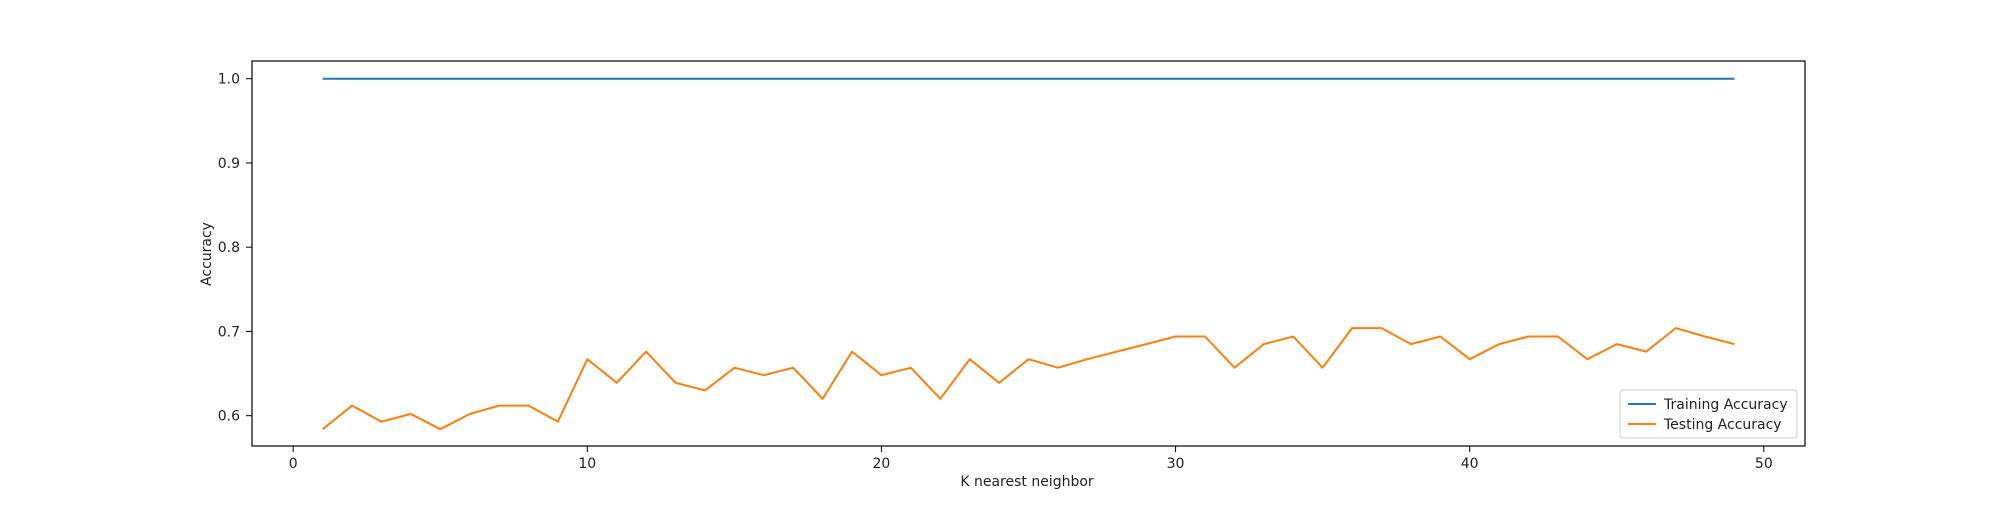  Describe the element at coordinates (1722, 425) in the screenshot. I see `legend-label: Testing Accuracy` at that location.